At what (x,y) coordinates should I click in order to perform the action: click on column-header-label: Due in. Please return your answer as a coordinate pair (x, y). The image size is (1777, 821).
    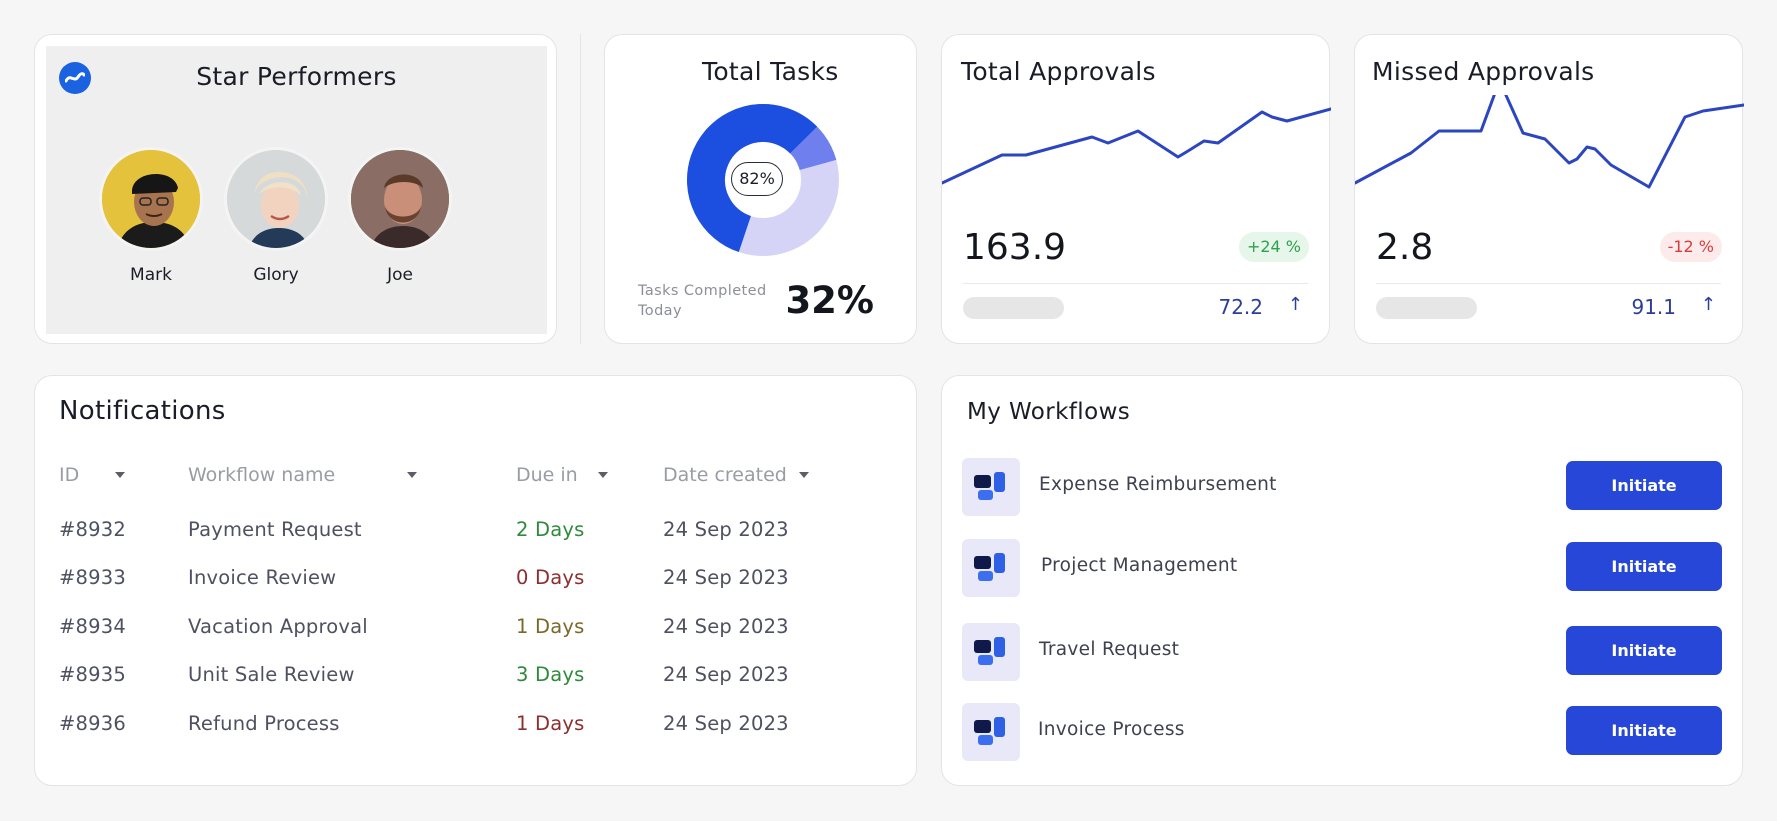
    Looking at the image, I should click on (547, 475).